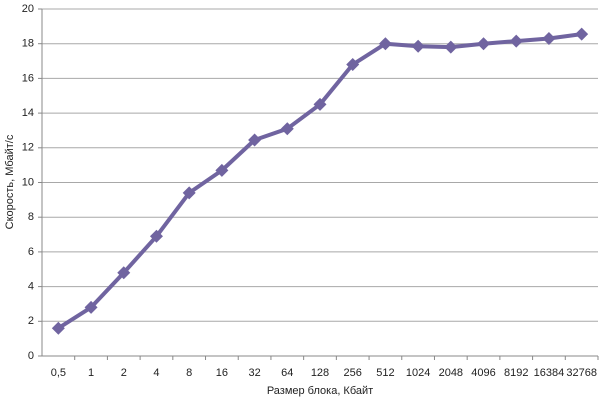 The height and width of the screenshot is (400, 600). What do you see at coordinates (58, 373) in the screenshot?
I see `x-tick-label: 0,5` at bounding box center [58, 373].